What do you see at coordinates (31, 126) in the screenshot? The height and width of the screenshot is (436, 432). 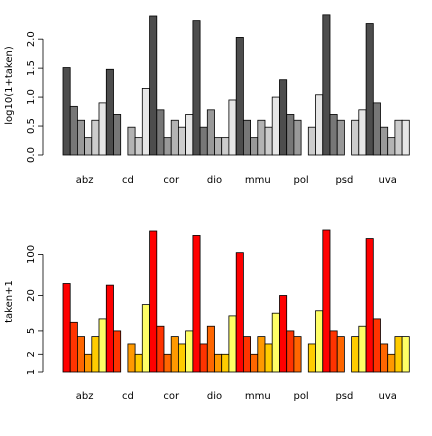 I see `y-tick-label: 0.5` at bounding box center [31, 126].